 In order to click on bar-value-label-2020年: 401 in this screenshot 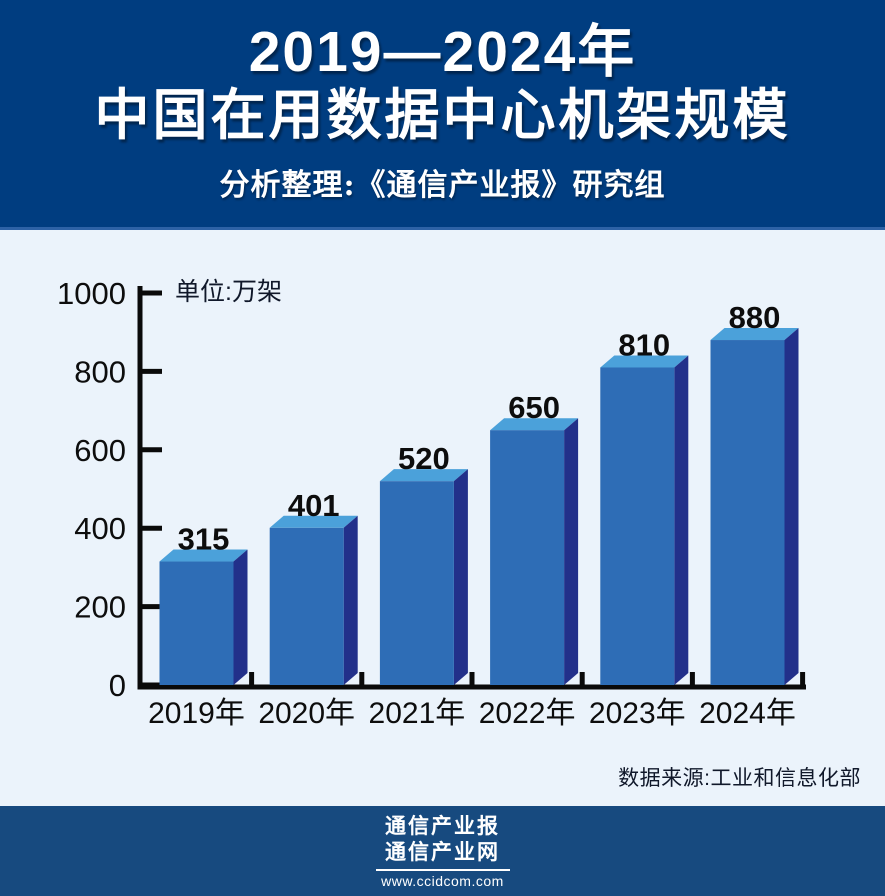, I will do `click(314, 505)`.